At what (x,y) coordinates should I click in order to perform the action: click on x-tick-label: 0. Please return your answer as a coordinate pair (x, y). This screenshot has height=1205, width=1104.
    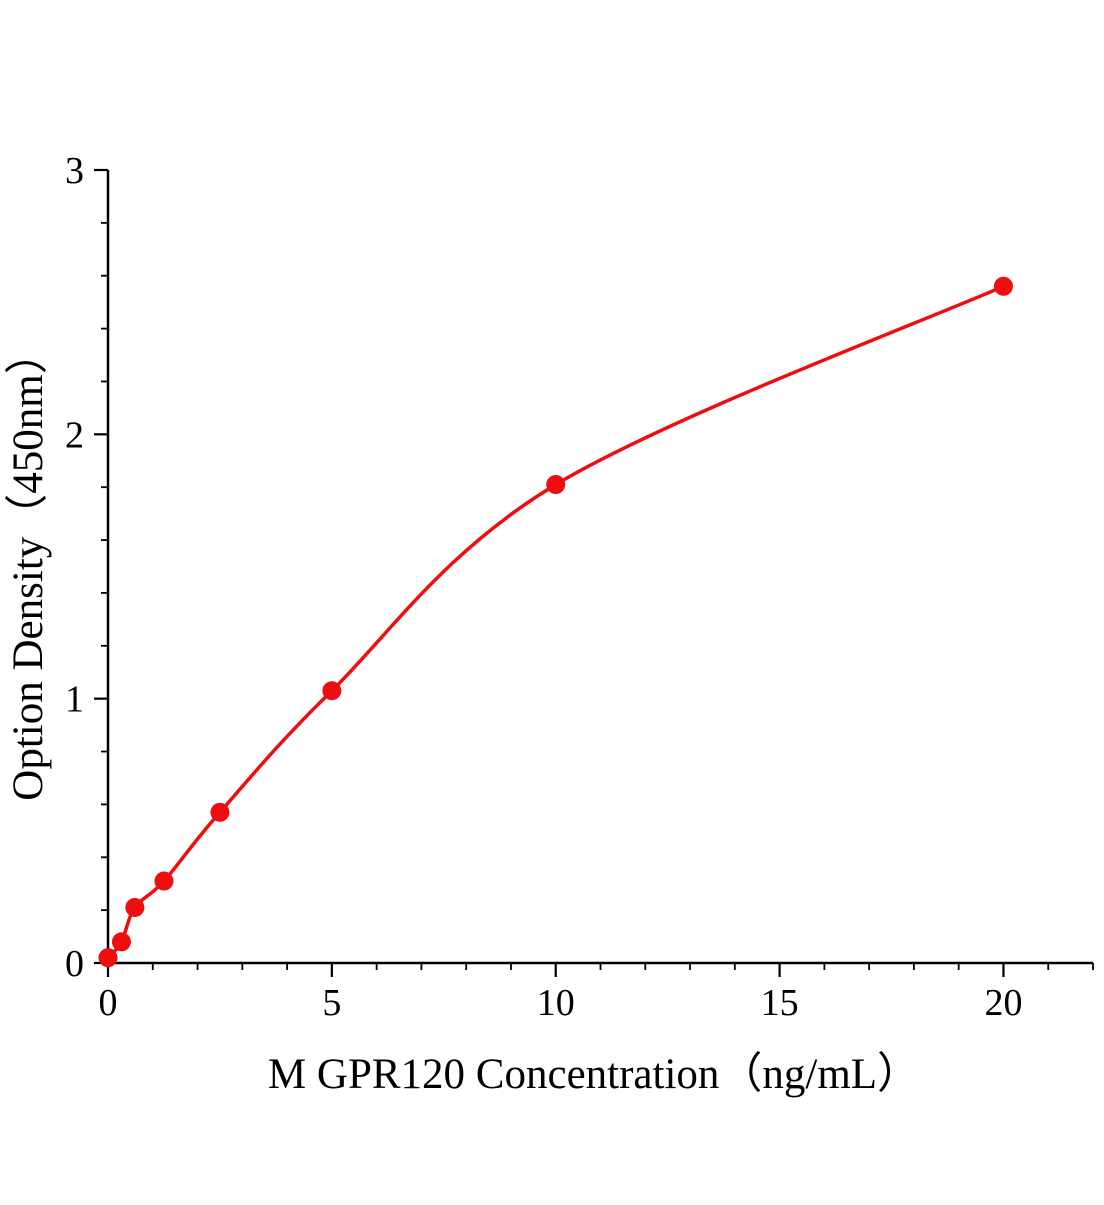
    Looking at the image, I should click on (108, 1003).